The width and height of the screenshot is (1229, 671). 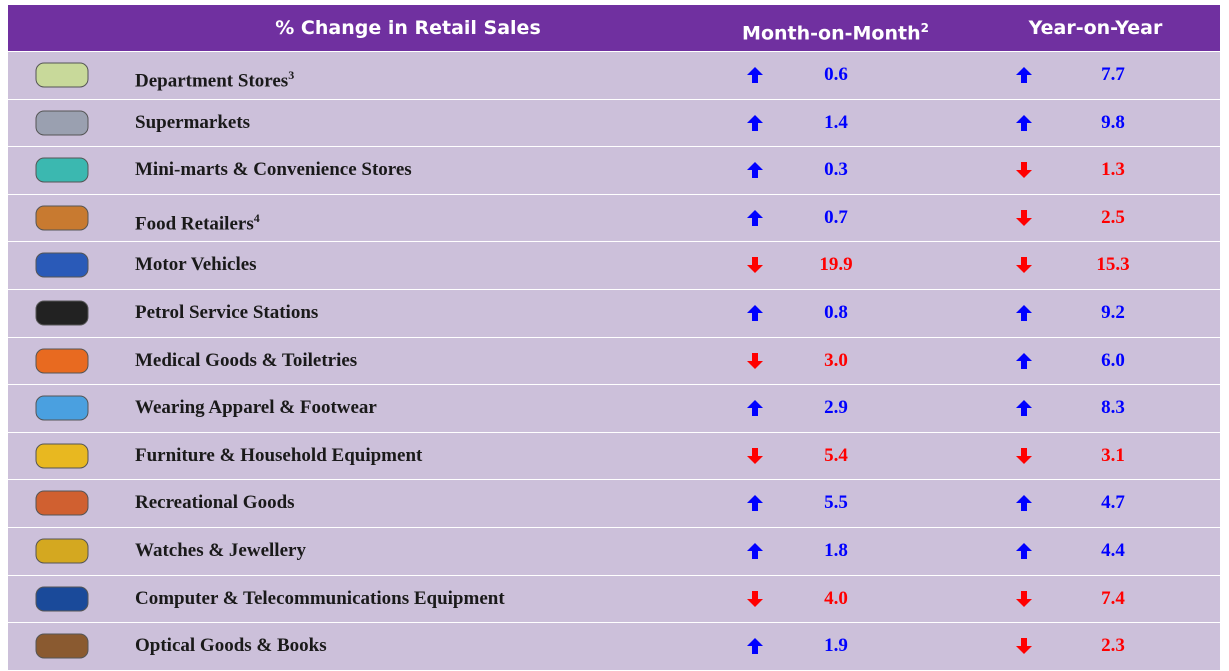 What do you see at coordinates (614, 265) in the screenshot?
I see `table-row: Motor Vehicles 19.9 15.3` at bounding box center [614, 265].